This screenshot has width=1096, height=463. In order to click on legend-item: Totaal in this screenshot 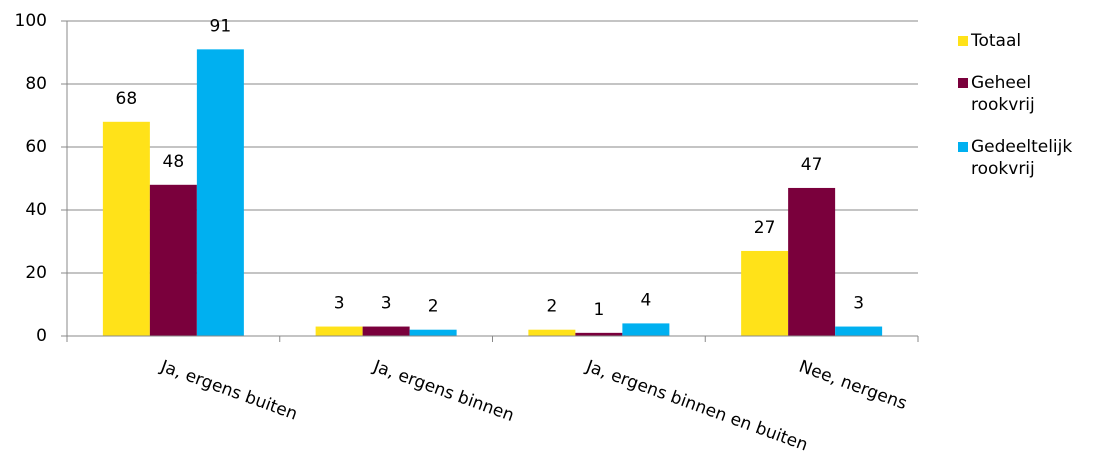, I will do `click(1023, 41)`.